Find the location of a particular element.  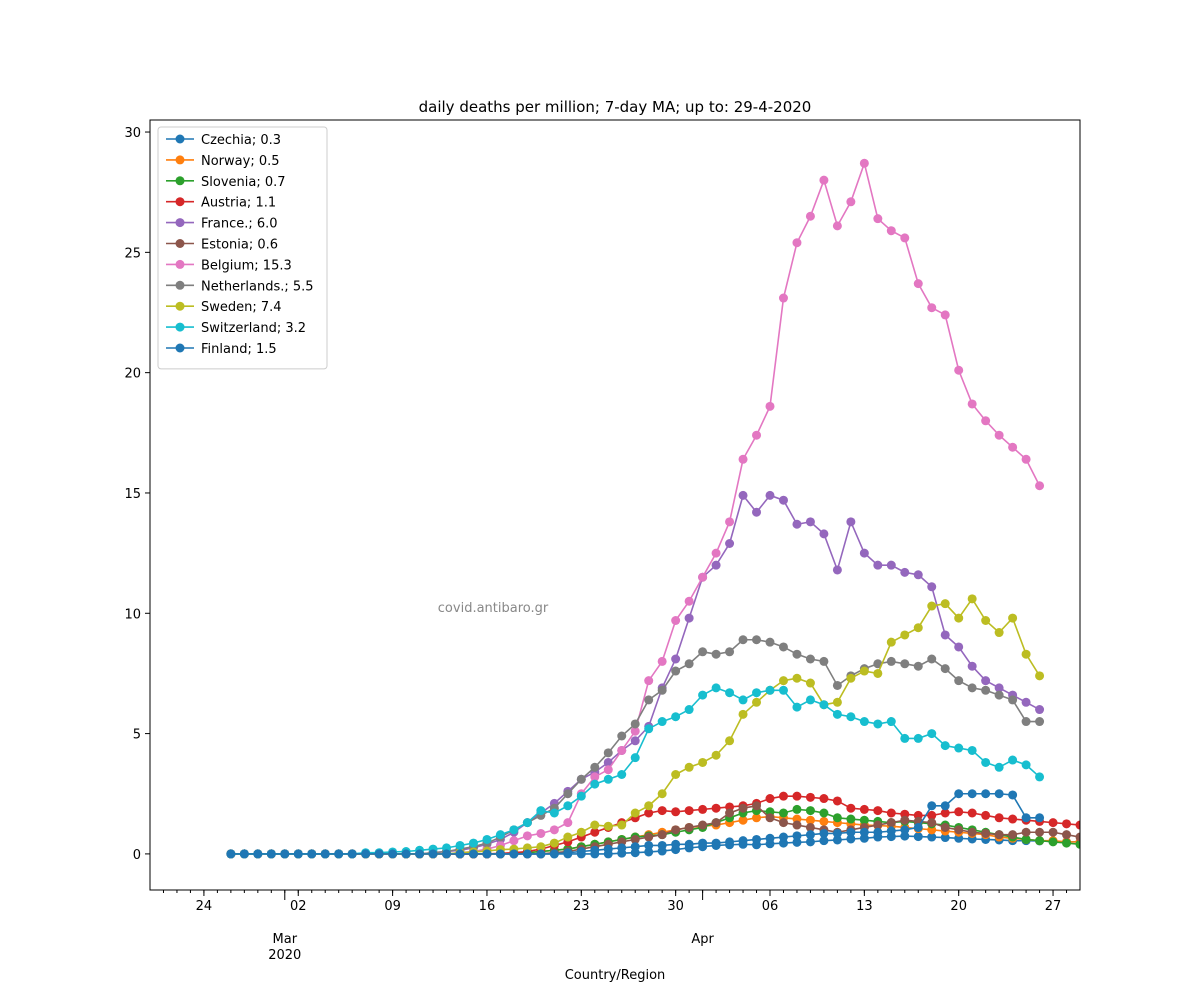

y-tick-label: 20 is located at coordinates (132, 374).